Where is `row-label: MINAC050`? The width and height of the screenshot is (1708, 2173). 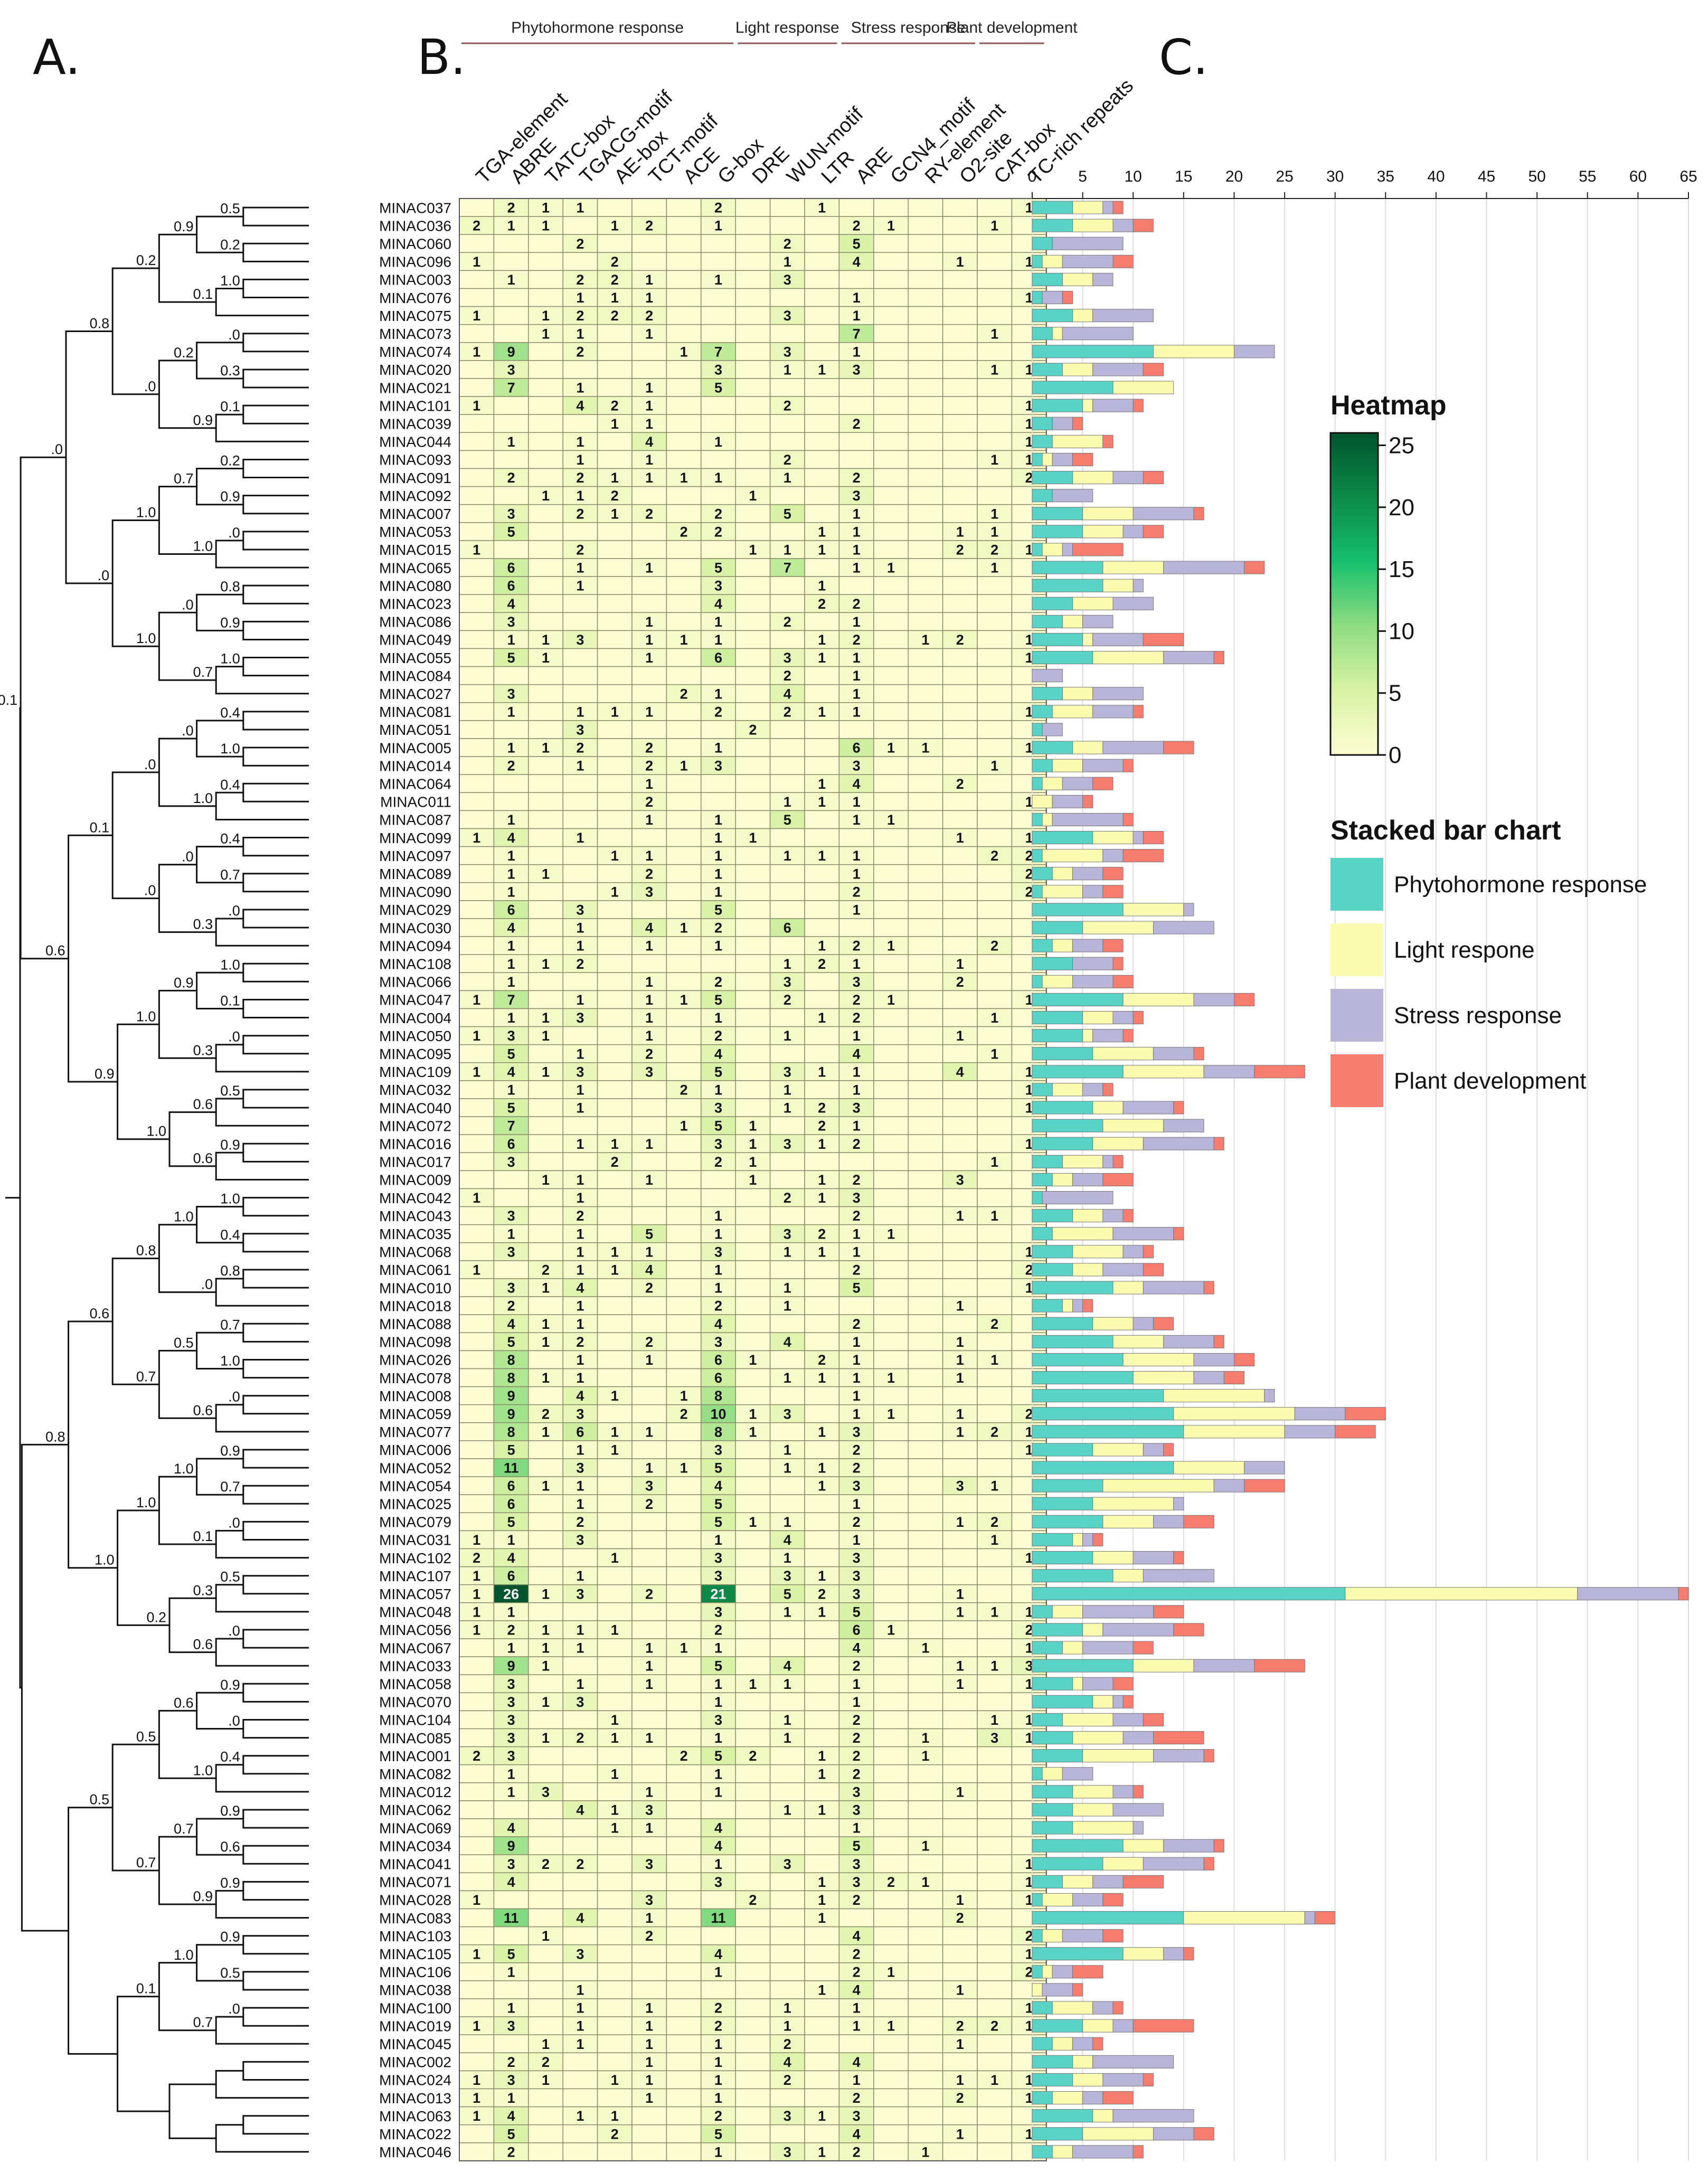 row-label: MINAC050 is located at coordinates (415, 1036).